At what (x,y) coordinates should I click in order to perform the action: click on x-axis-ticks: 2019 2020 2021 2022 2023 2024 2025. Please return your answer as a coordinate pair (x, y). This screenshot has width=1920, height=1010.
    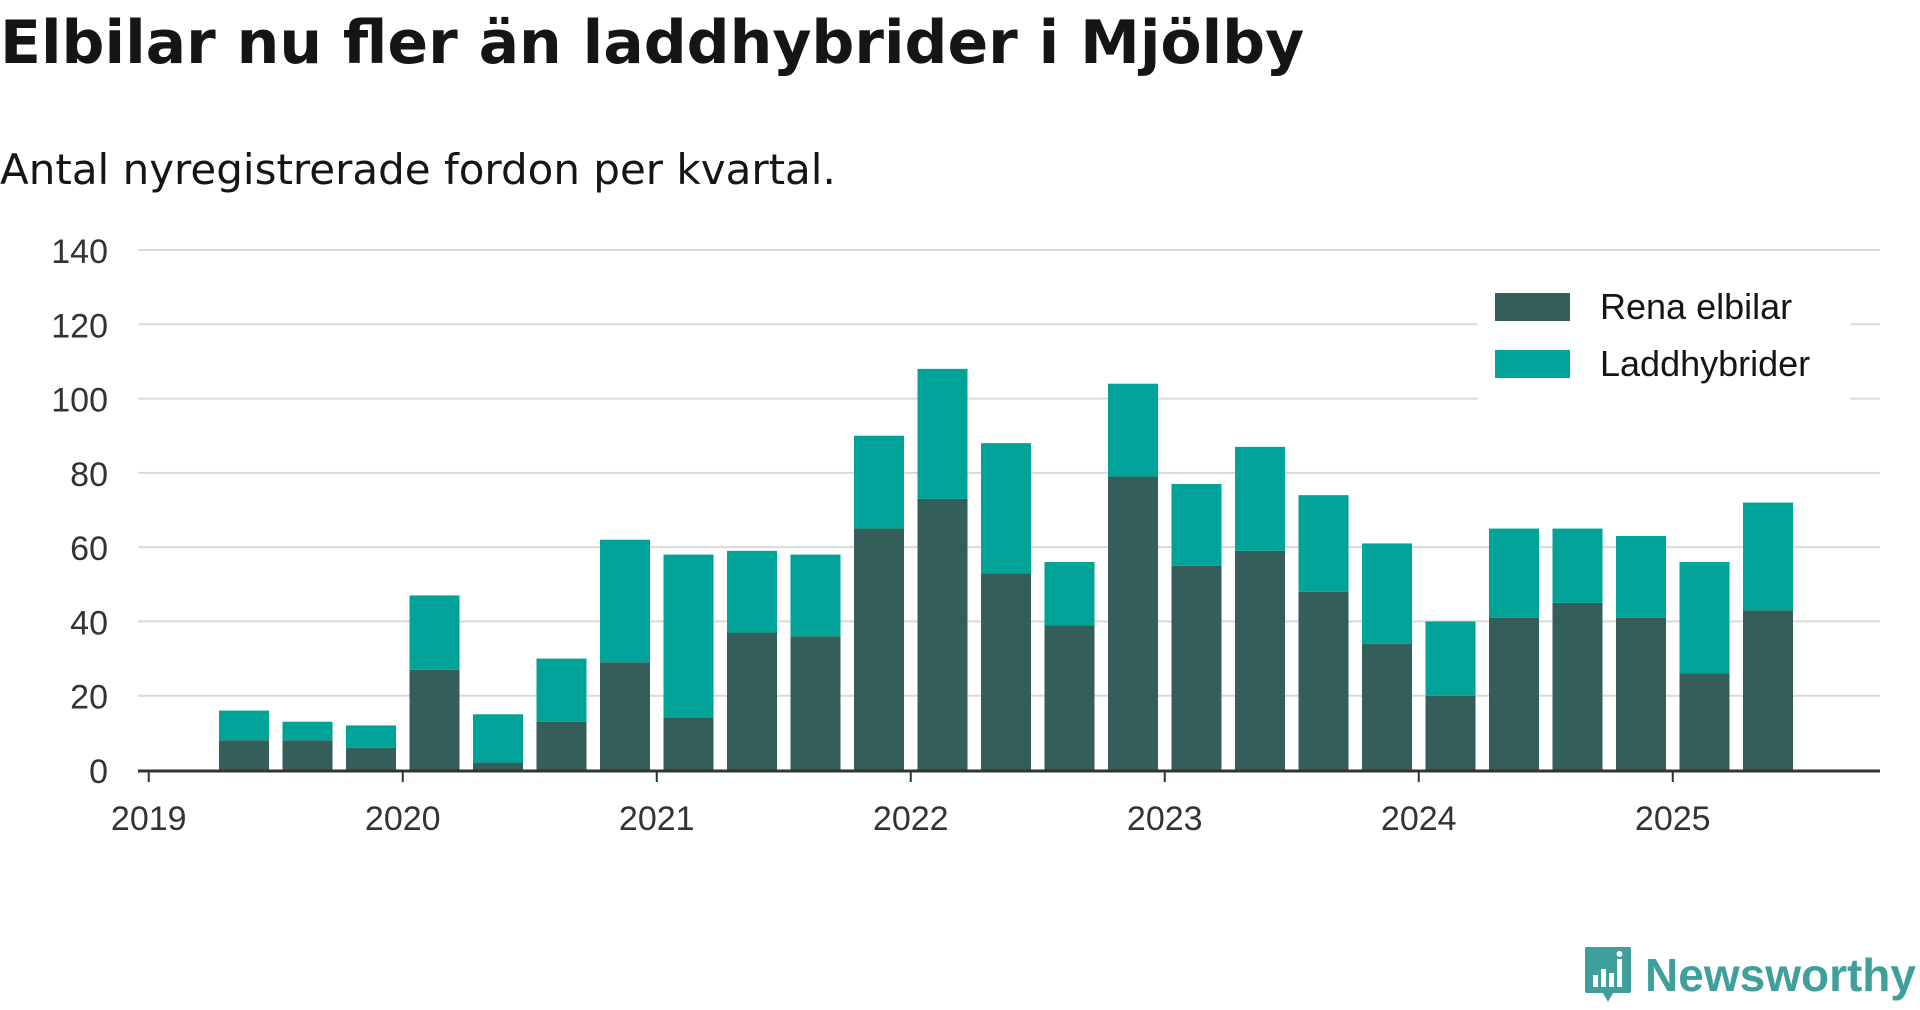
    Looking at the image, I should click on (911, 804).